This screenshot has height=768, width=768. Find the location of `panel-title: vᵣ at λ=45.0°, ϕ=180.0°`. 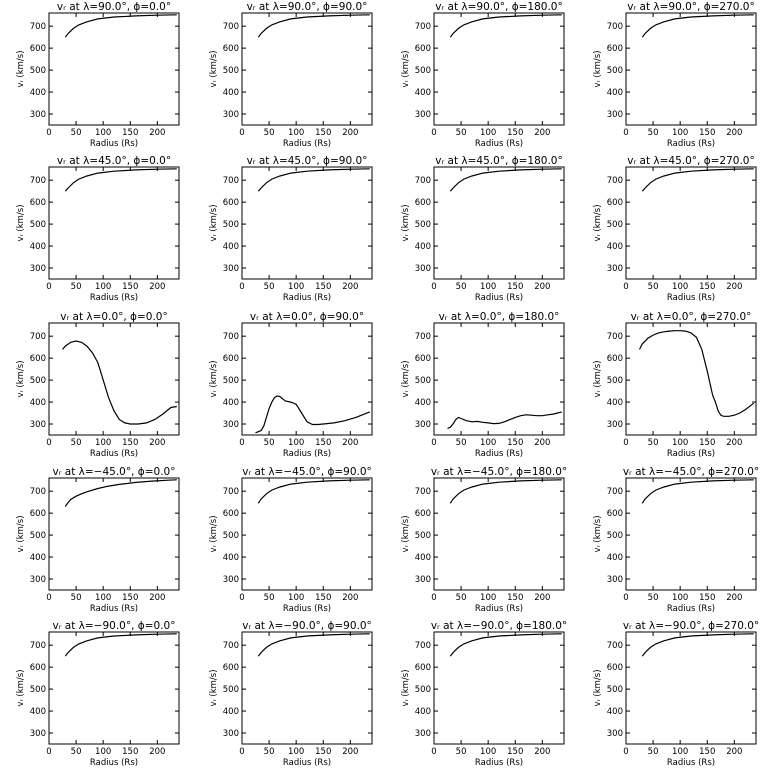

panel-title: vᵣ at λ=45.0°, ϕ=180.0° is located at coordinates (499, 161).